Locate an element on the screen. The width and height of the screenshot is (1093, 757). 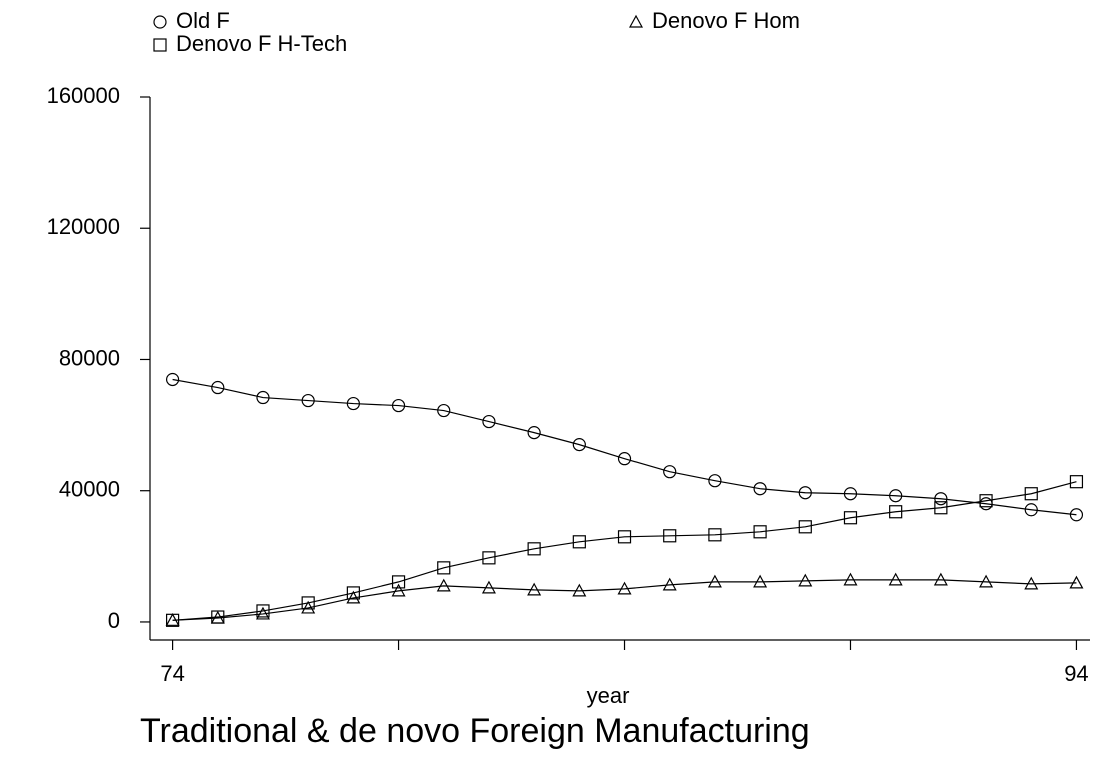
series-line is located at coordinates (624, 600).